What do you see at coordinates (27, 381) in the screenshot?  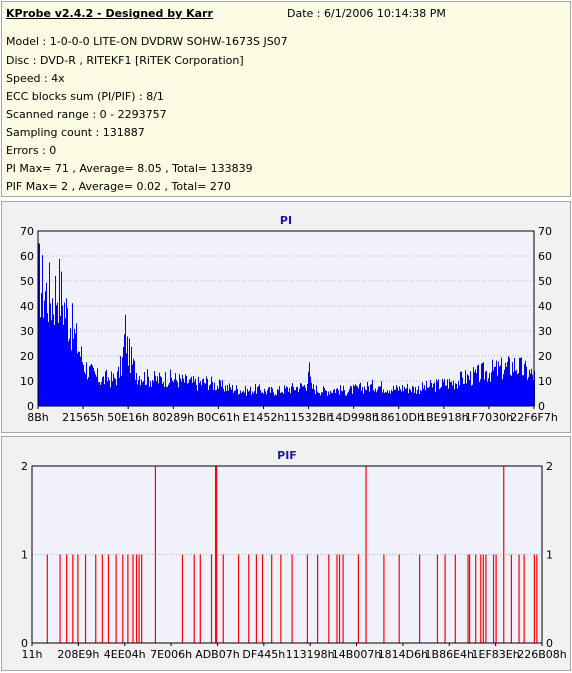 I see `y-tick-label-left: 10` at bounding box center [27, 381].